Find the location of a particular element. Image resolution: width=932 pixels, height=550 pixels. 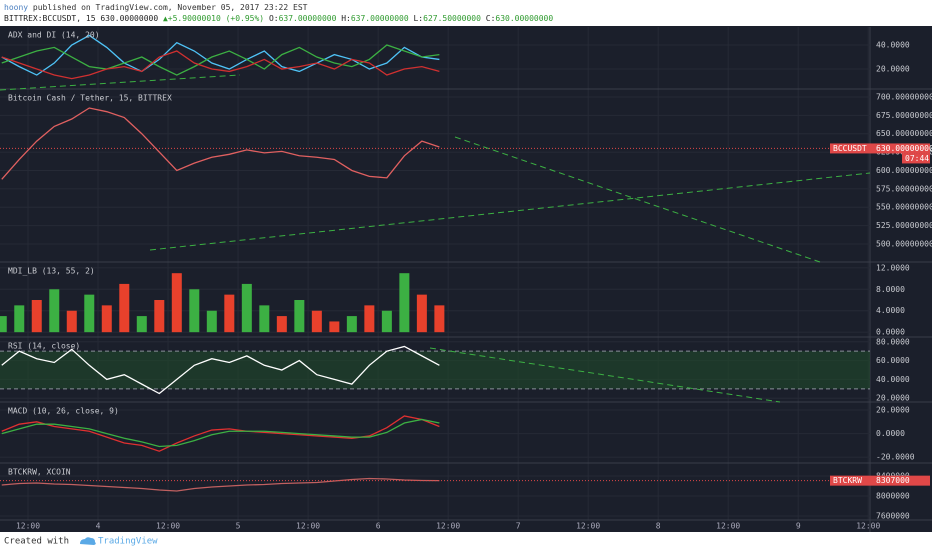

y-tick-label: 8.0000 is located at coordinates (890, 289).